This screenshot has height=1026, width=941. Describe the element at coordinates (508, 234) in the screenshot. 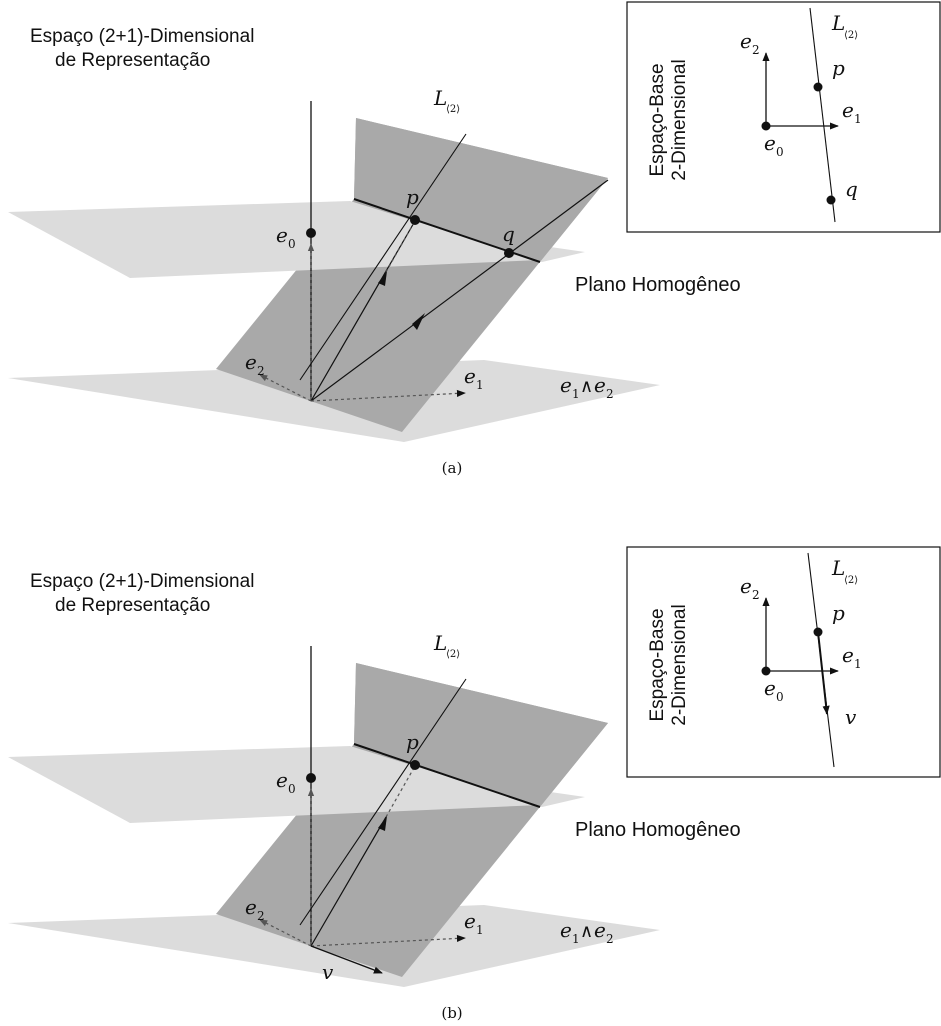

I see `label-q: q` at that location.